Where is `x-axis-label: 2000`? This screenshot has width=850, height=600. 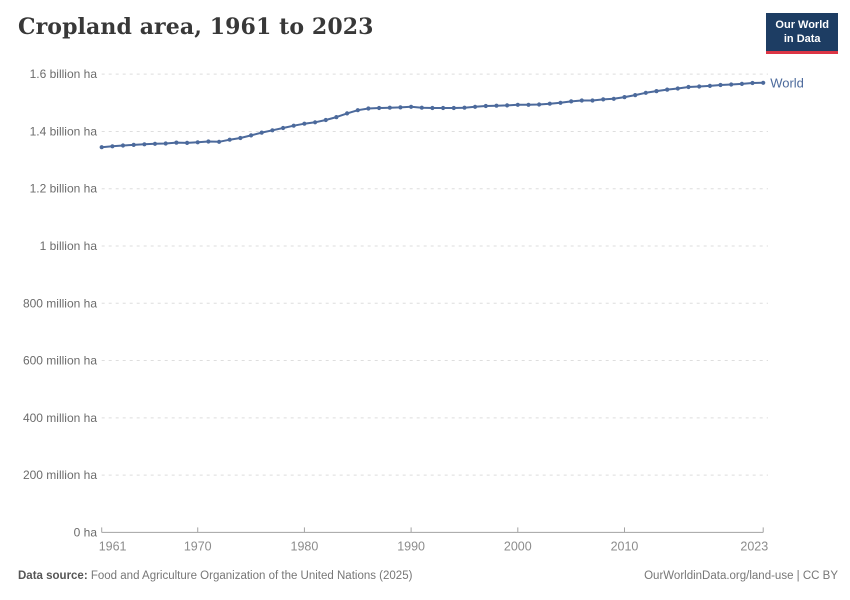 x-axis-label: 2000 is located at coordinates (518, 546).